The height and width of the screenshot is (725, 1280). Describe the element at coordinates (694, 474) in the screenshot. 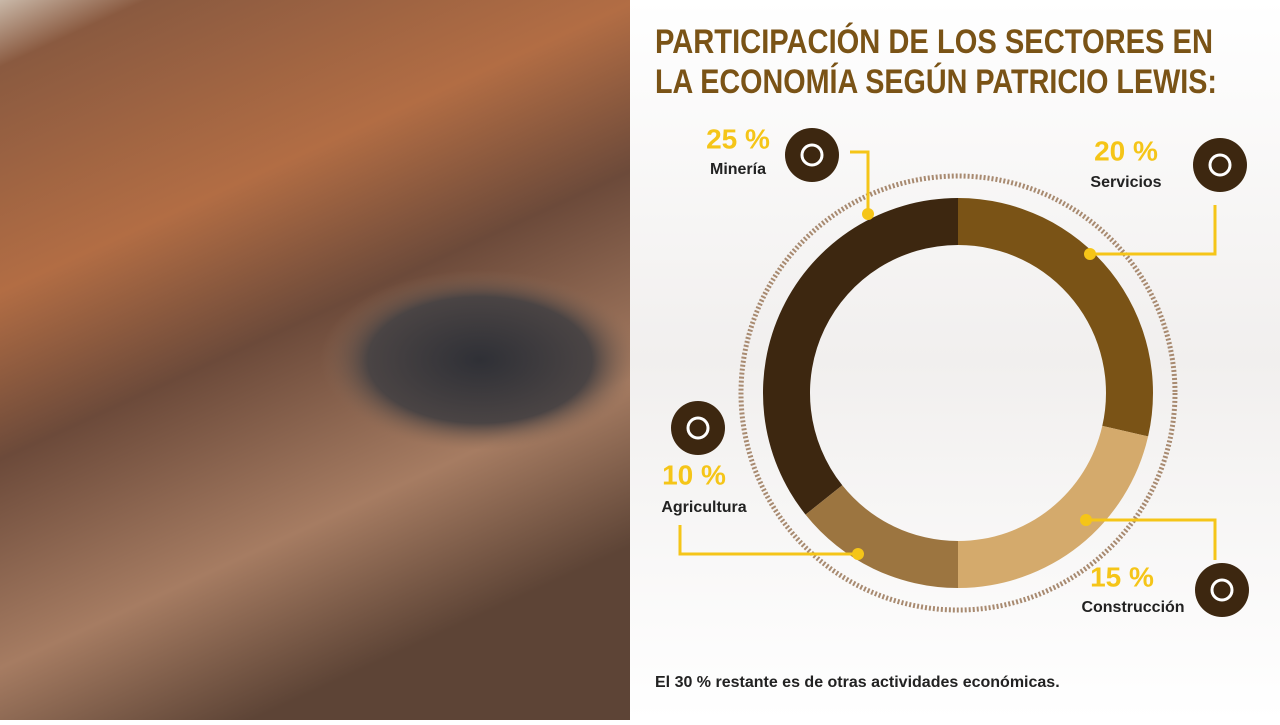

I see `value-label: 10 %` at that location.